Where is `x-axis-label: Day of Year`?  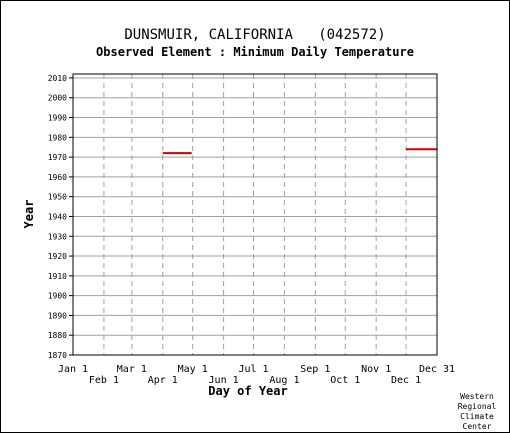
x-axis-label: Day of Year is located at coordinates (247, 391).